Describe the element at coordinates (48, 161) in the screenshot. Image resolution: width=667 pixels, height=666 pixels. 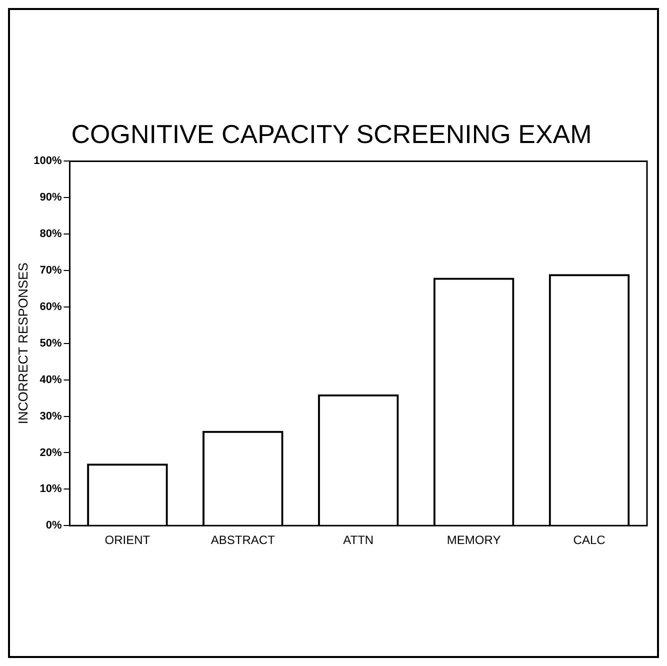
I see `y-tick-label: 100%` at that location.